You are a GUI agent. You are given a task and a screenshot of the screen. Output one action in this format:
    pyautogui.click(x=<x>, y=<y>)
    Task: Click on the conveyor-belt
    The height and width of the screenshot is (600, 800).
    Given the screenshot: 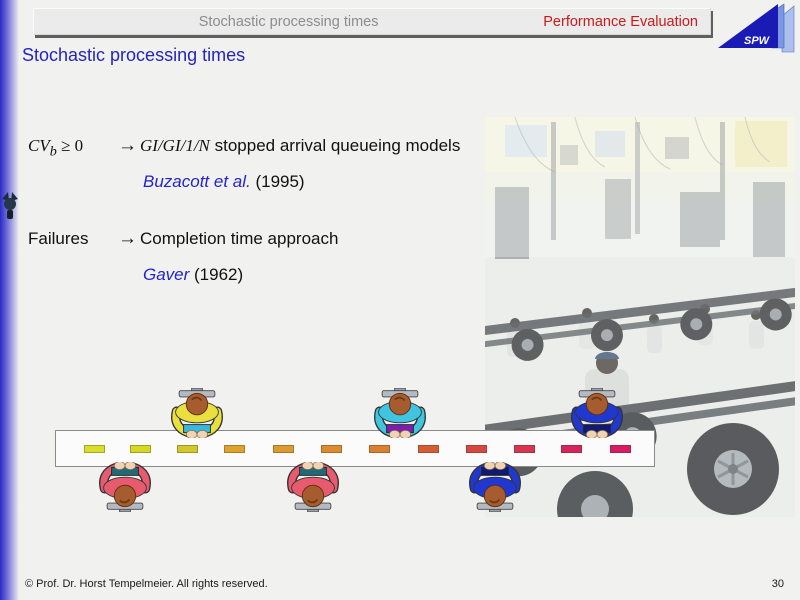 What is the action you would take?
    pyautogui.click(x=355, y=448)
    